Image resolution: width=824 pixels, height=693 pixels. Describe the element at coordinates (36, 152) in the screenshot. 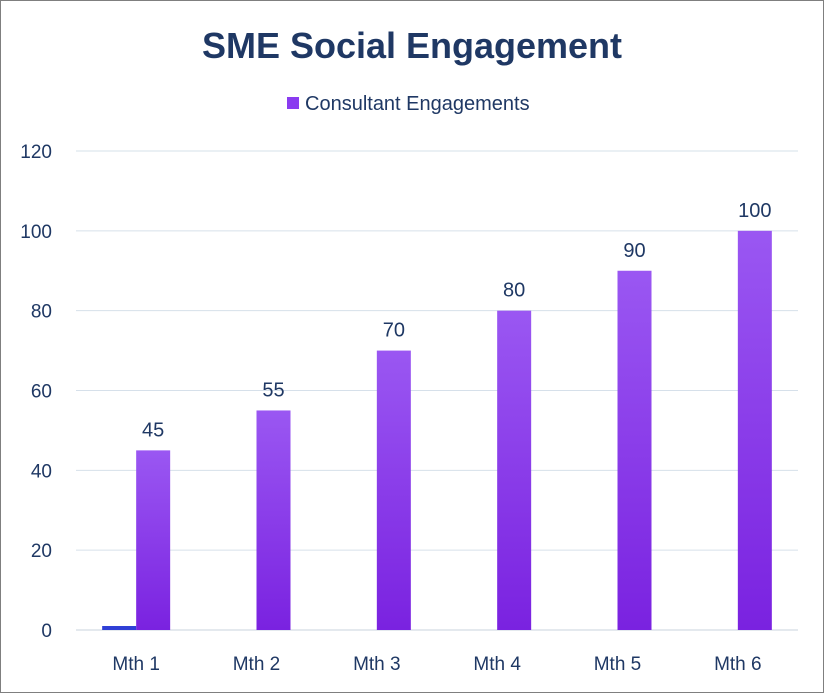

I see `y-tick-label: 120` at that location.